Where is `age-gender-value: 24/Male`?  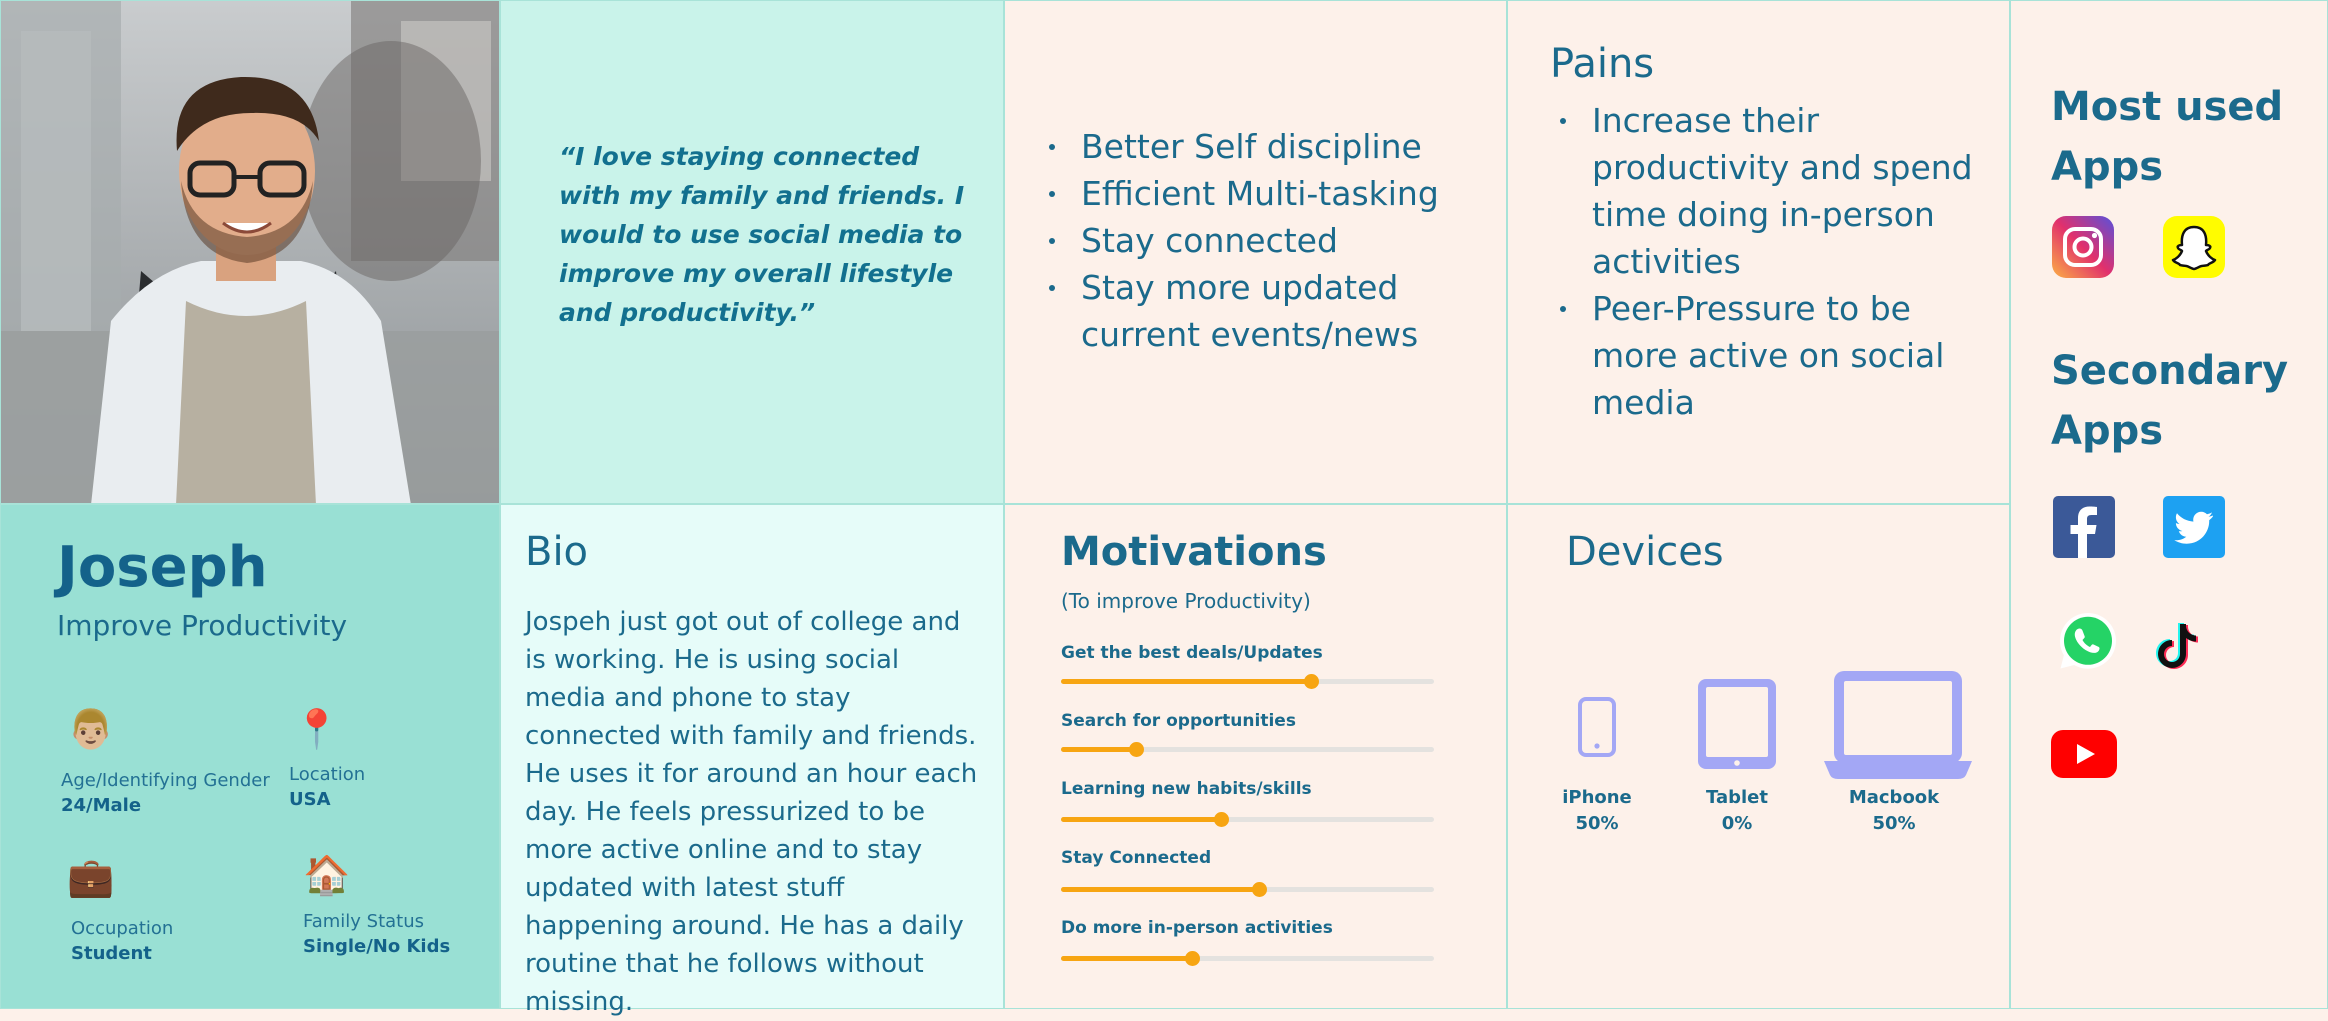
age-gender-value: 24/Male is located at coordinates (101, 805).